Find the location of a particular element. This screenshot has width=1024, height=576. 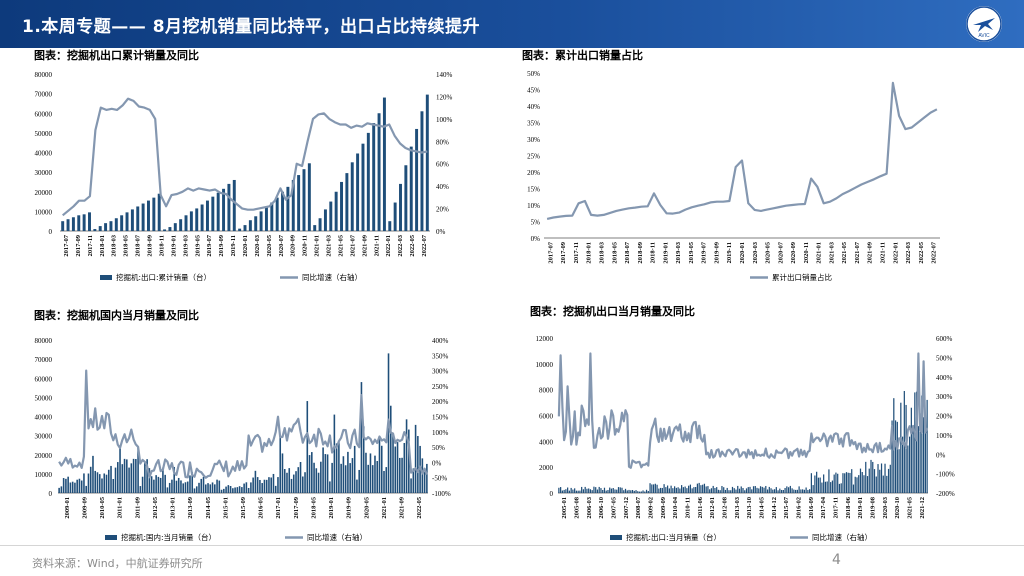

c4-xtick-tick: 2020-03 is located at coordinates (885, 507).